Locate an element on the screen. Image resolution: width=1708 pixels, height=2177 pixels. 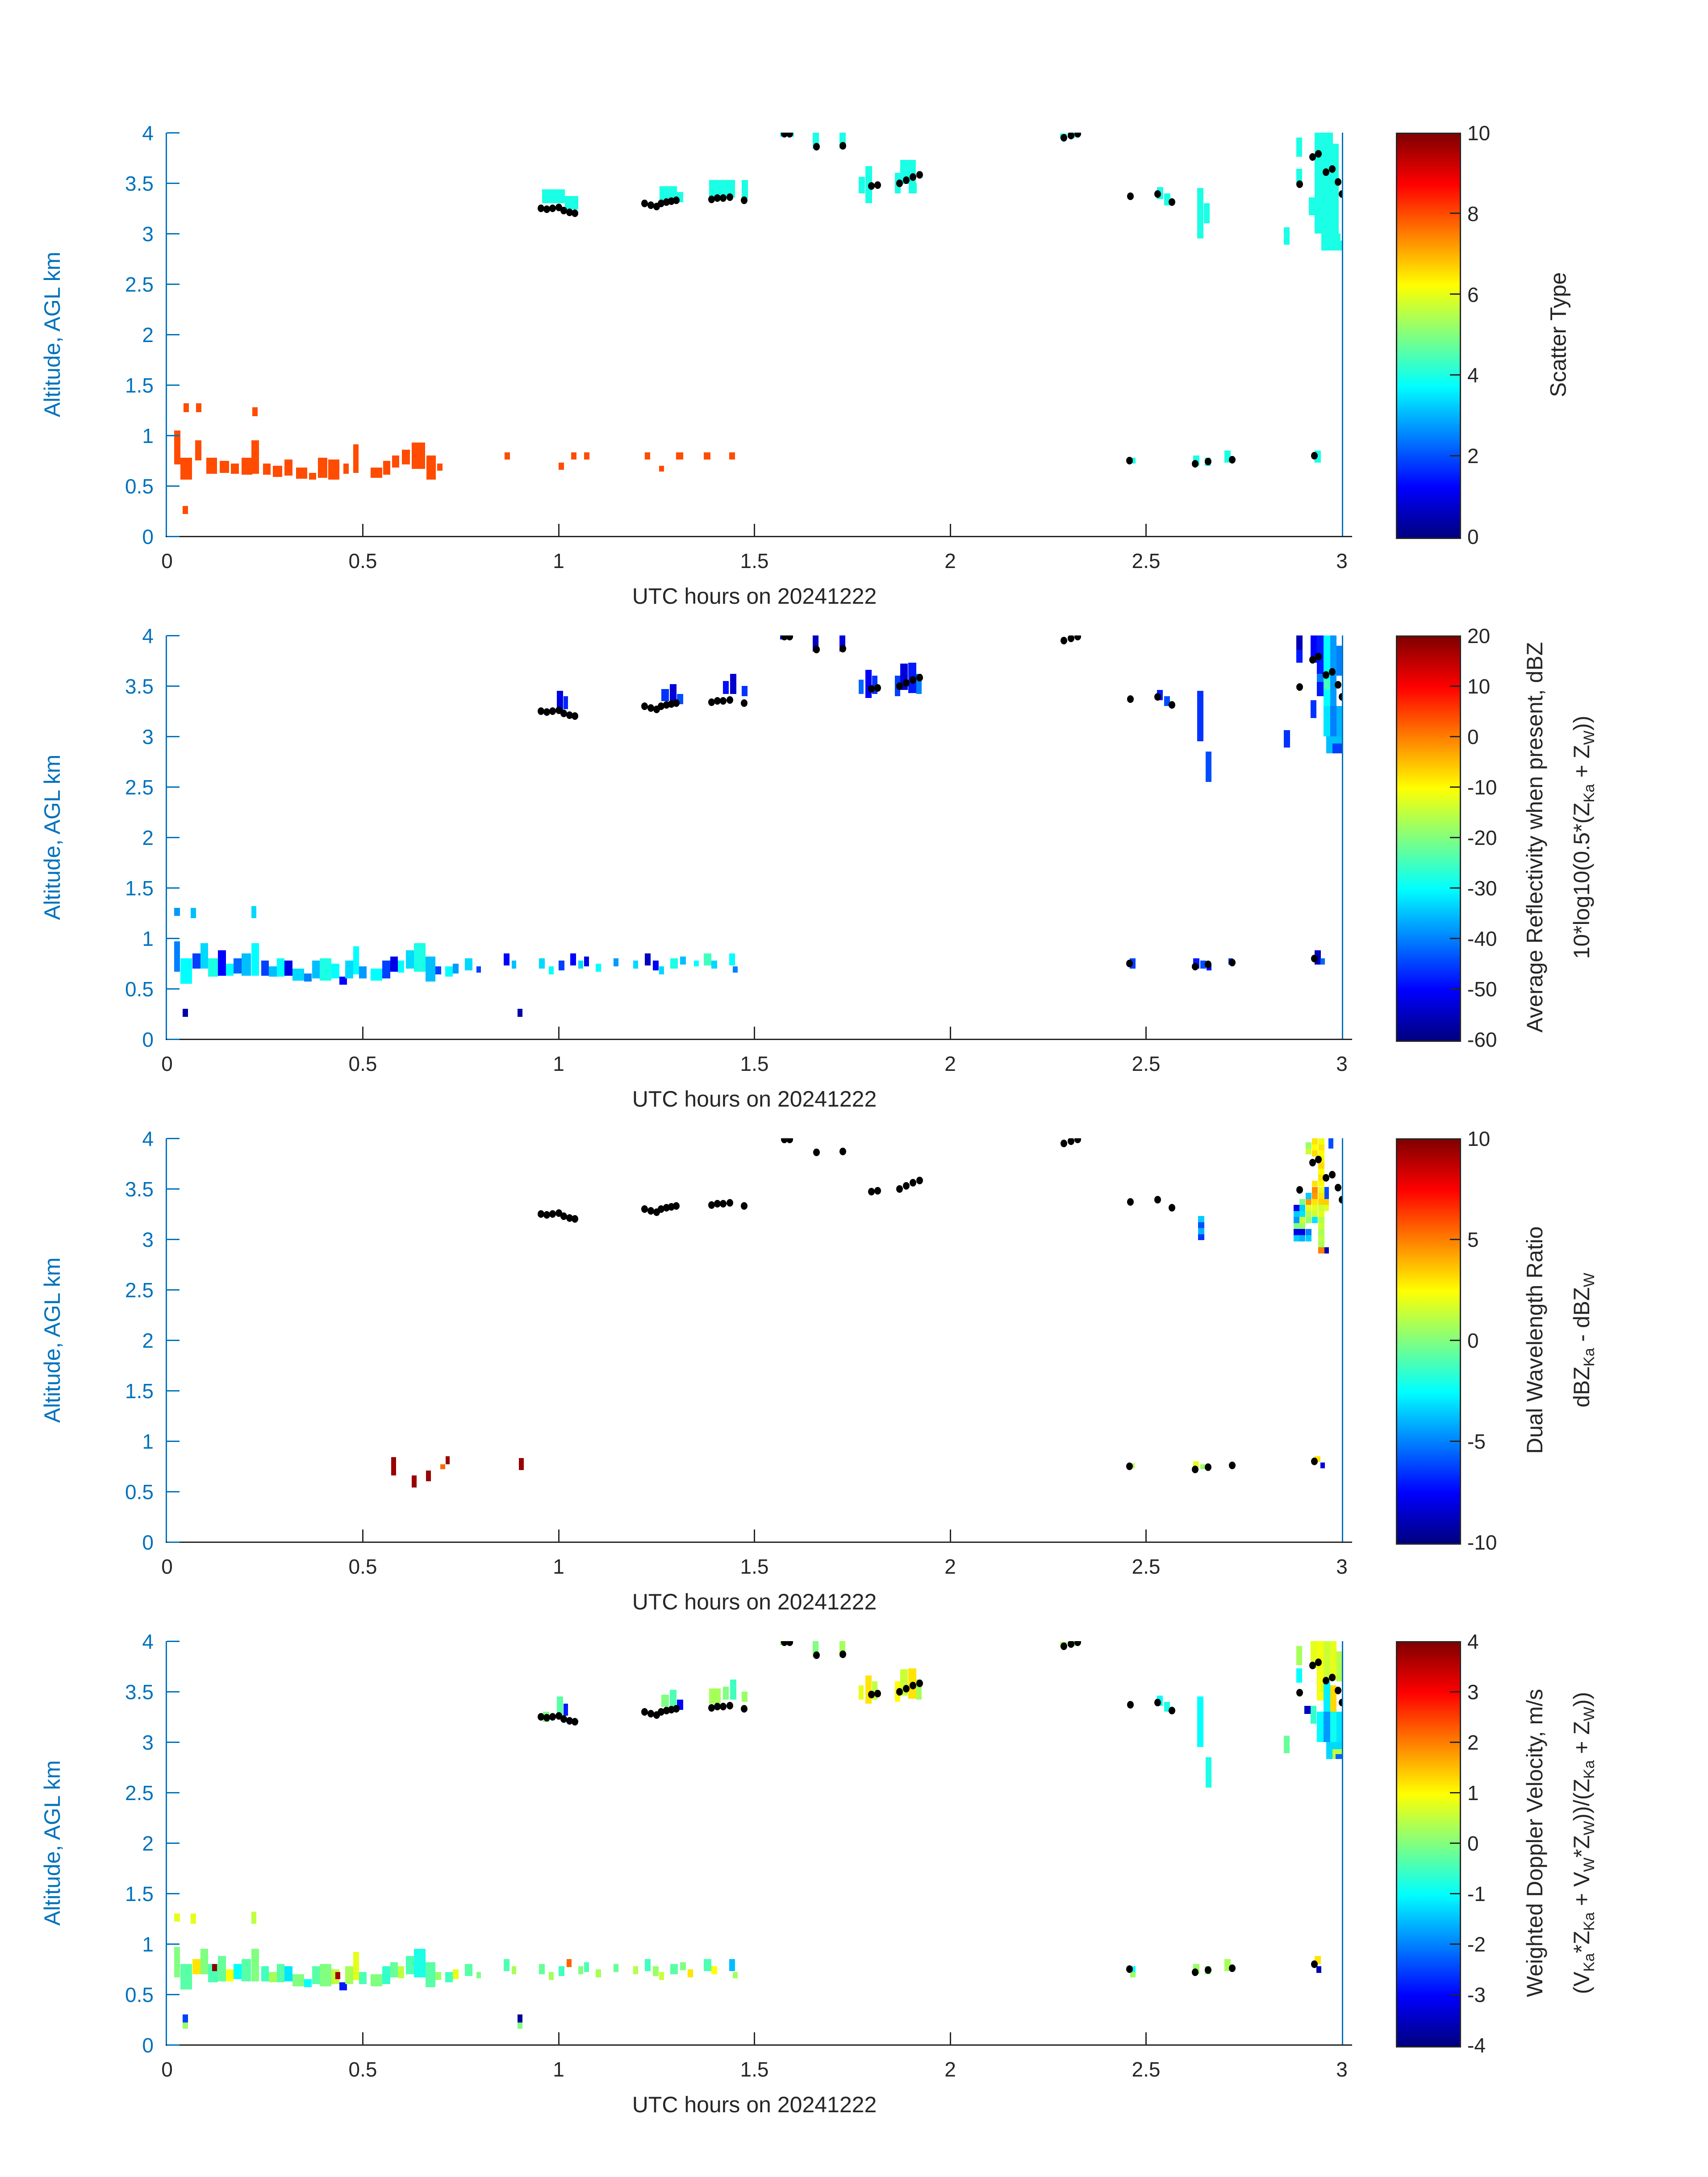
y-tick-label: 3 is located at coordinates (148, 234).